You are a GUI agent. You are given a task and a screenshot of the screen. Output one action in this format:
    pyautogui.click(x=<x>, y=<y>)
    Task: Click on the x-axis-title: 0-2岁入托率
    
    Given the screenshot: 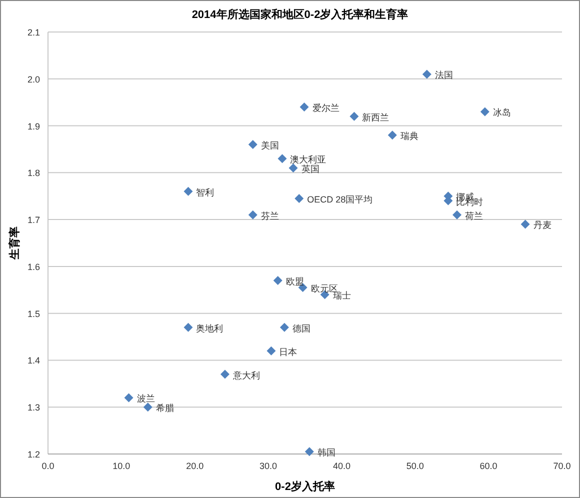 What is the action you would take?
    pyautogui.click(x=305, y=486)
    